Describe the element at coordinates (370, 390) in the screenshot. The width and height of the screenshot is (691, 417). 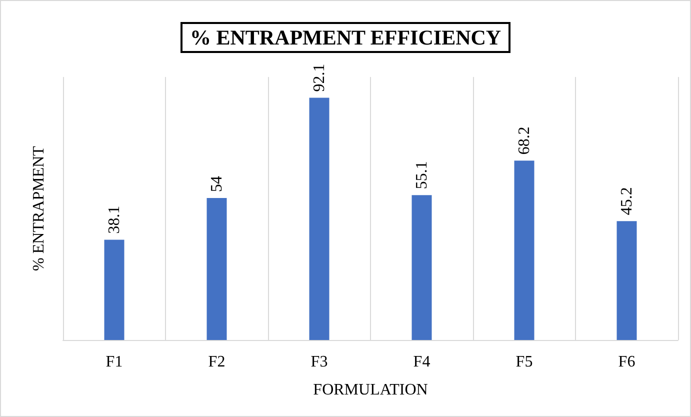
I see `x-axis-title: FORMULATION` at that location.